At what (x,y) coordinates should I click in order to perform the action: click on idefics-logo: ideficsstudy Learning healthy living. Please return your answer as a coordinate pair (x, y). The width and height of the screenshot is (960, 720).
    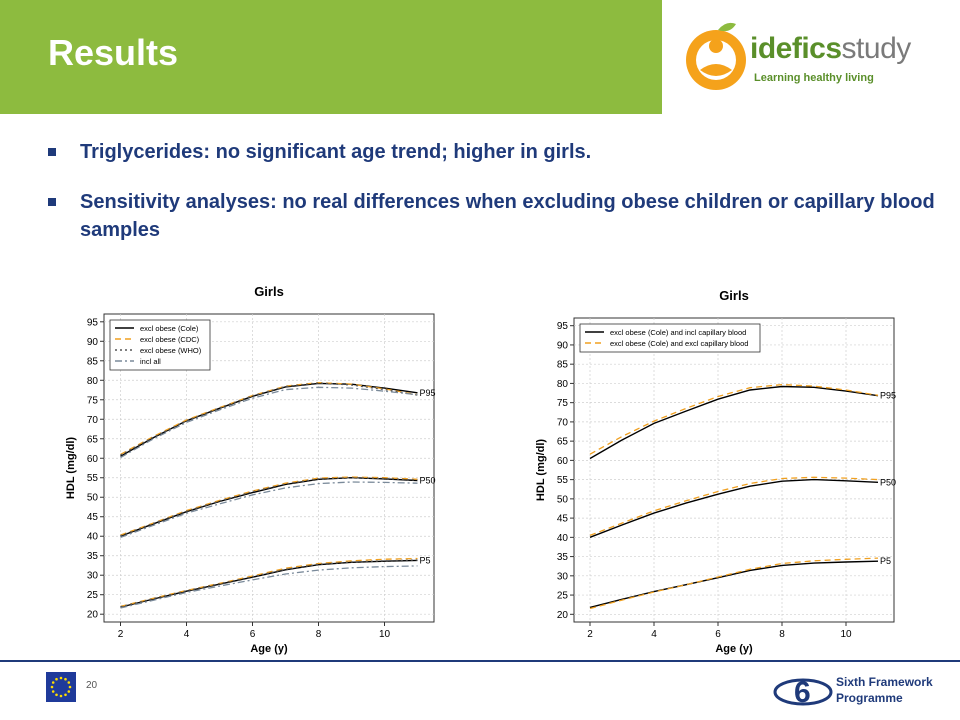
    Looking at the image, I should click on (811, 57).